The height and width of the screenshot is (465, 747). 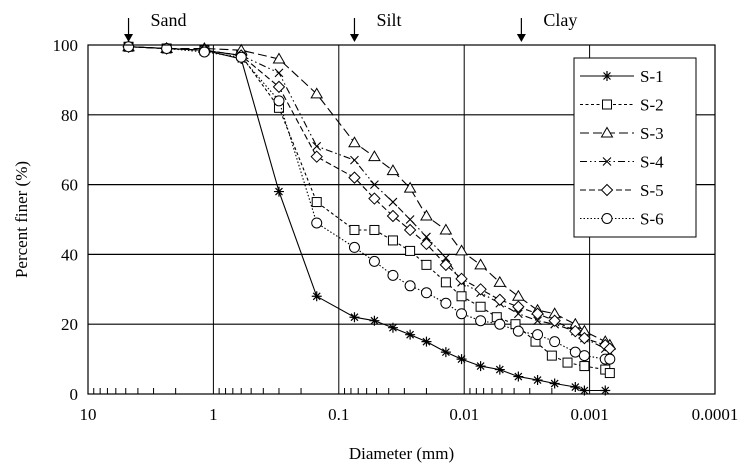 What do you see at coordinates (88, 414) in the screenshot?
I see `x-tick-label: 10` at bounding box center [88, 414].